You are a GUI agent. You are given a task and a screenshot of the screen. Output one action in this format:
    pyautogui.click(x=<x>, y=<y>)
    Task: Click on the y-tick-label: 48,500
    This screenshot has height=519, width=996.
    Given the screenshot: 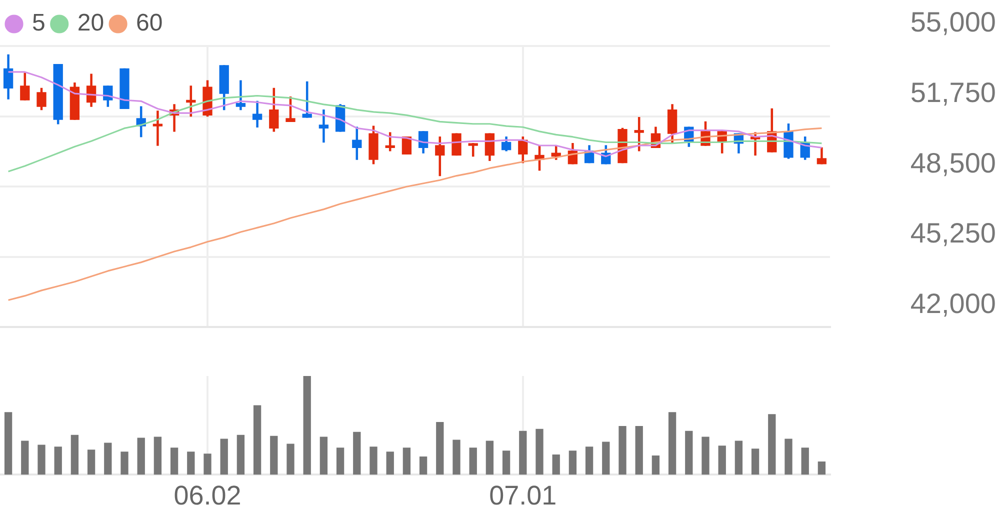 What is the action you would take?
    pyautogui.click(x=953, y=162)
    